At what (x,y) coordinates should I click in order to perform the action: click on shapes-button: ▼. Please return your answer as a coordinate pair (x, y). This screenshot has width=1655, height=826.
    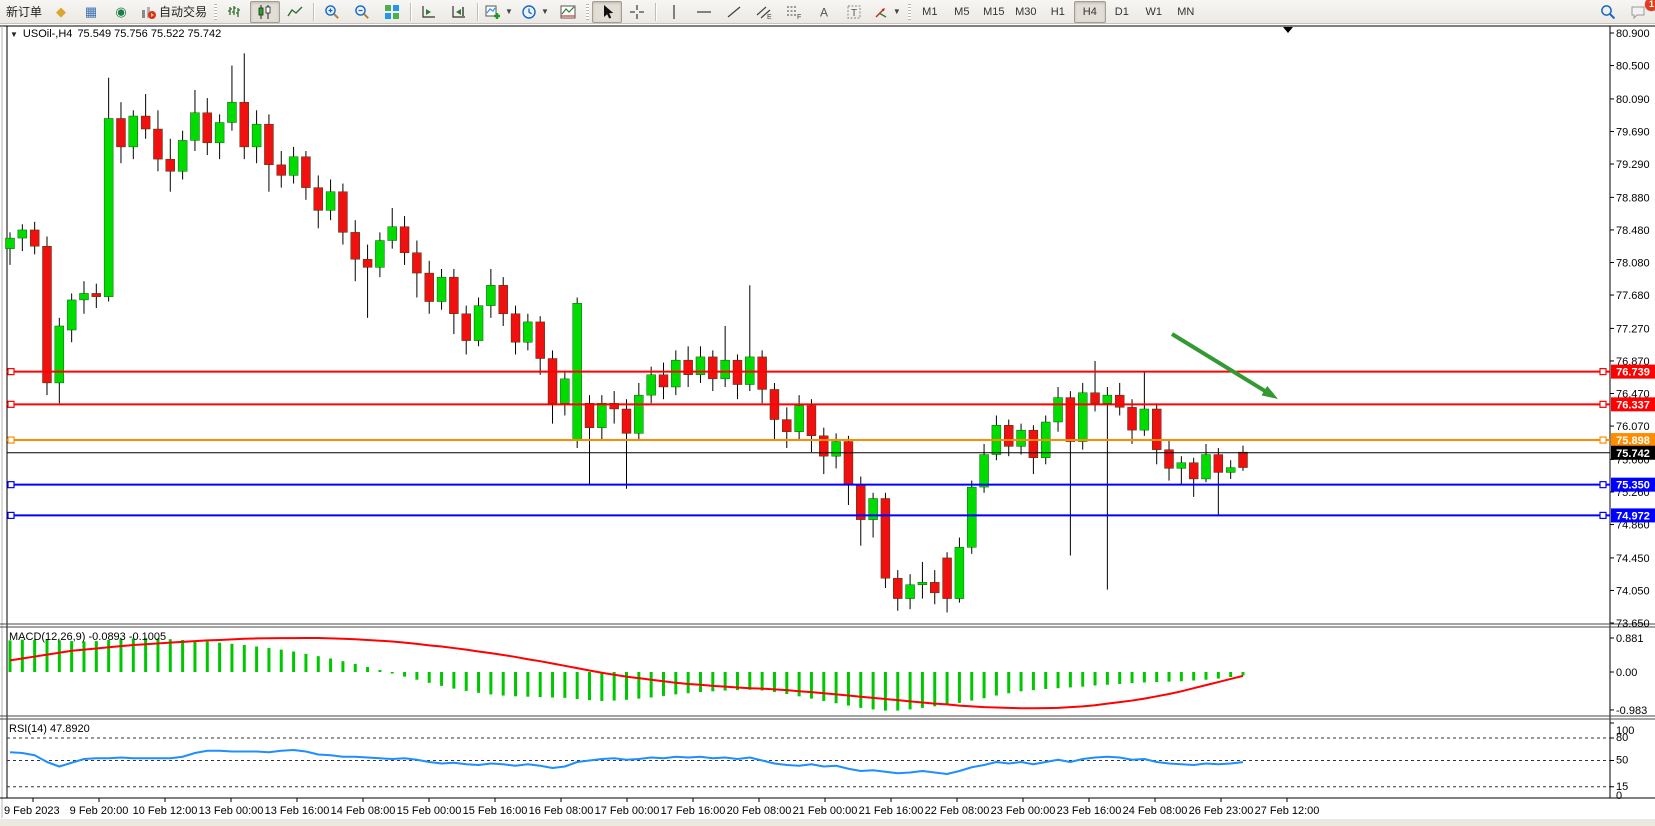
    Looking at the image, I should click on (887, 12).